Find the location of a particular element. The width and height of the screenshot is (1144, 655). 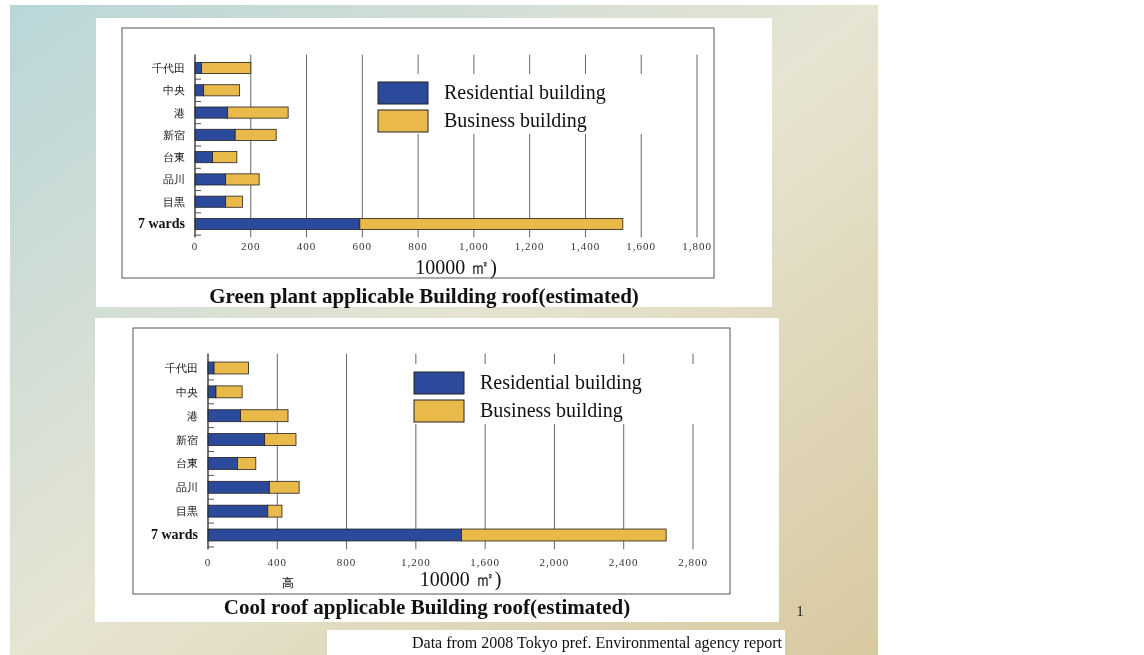

x-tick-label: 1,800 is located at coordinates (697, 246).